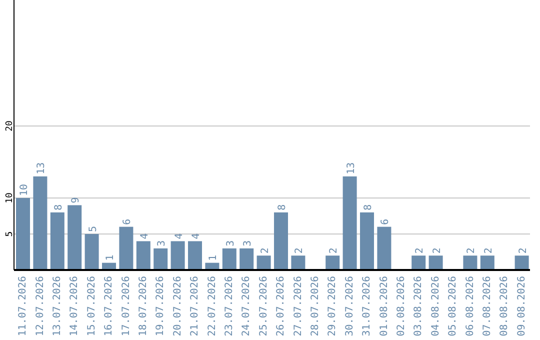  What do you see at coordinates (504, 306) in the screenshot?
I see `x-tick-label: 08.08.2026` at bounding box center [504, 306].